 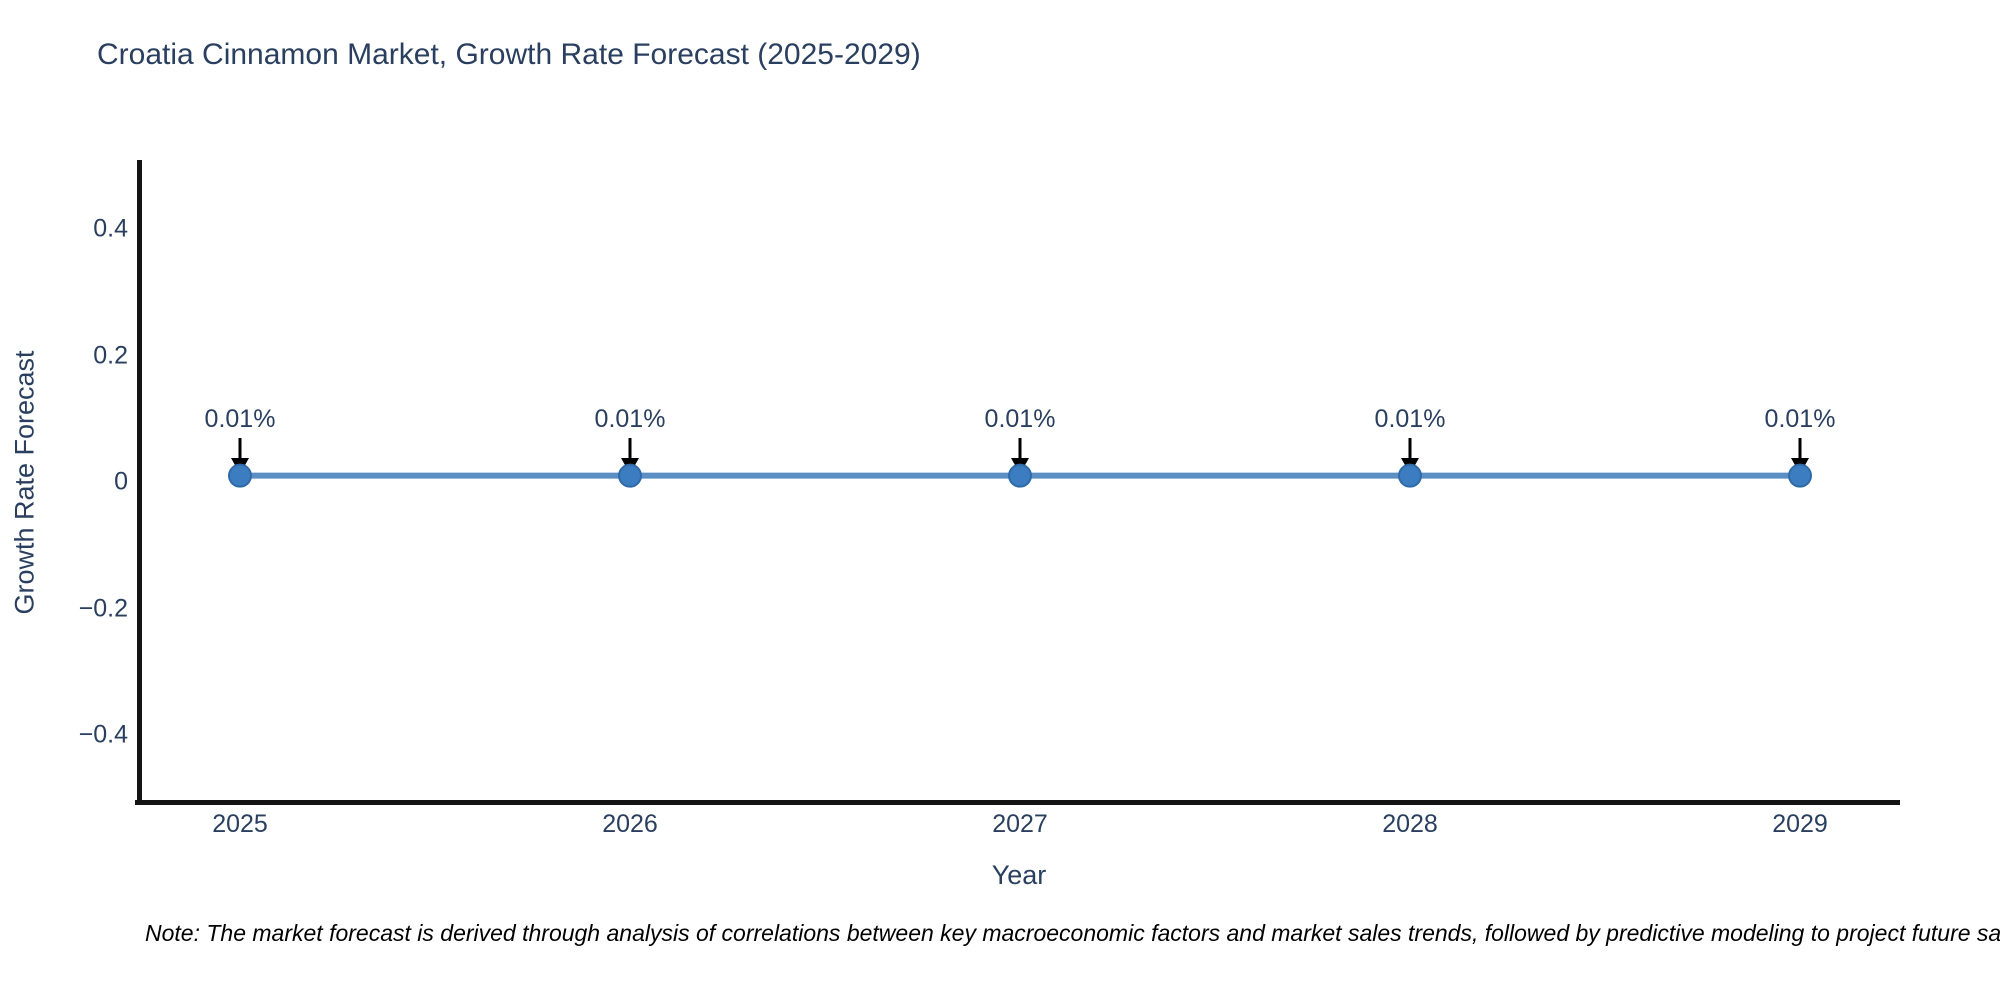 What do you see at coordinates (1410, 824) in the screenshot?
I see `x-tick-label: 2028` at bounding box center [1410, 824].